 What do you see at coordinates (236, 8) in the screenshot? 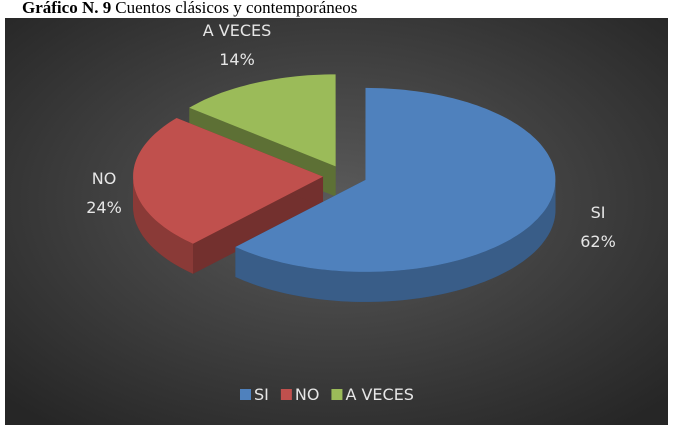
I see `title-text: Cuentos clásicos y contemporáneos` at bounding box center [236, 8].